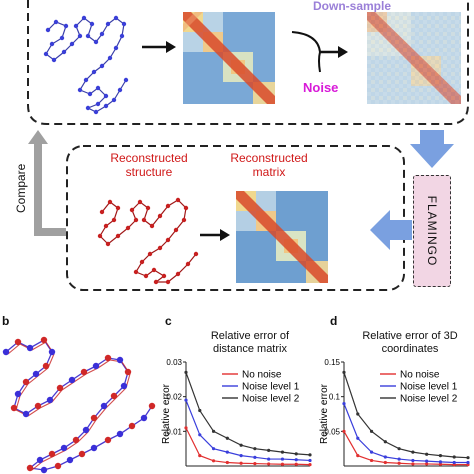  I want to click on y-tick-label: 0.01, so click(174, 431).